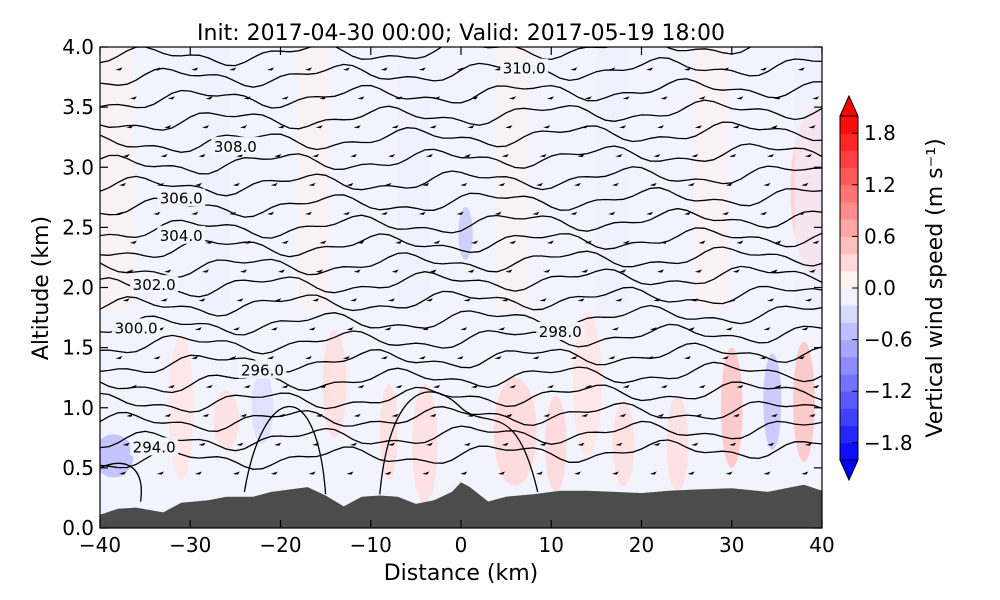 The height and width of the screenshot is (600, 1000). What do you see at coordinates (560, 332) in the screenshot?
I see `contour-label: 298.0` at bounding box center [560, 332].